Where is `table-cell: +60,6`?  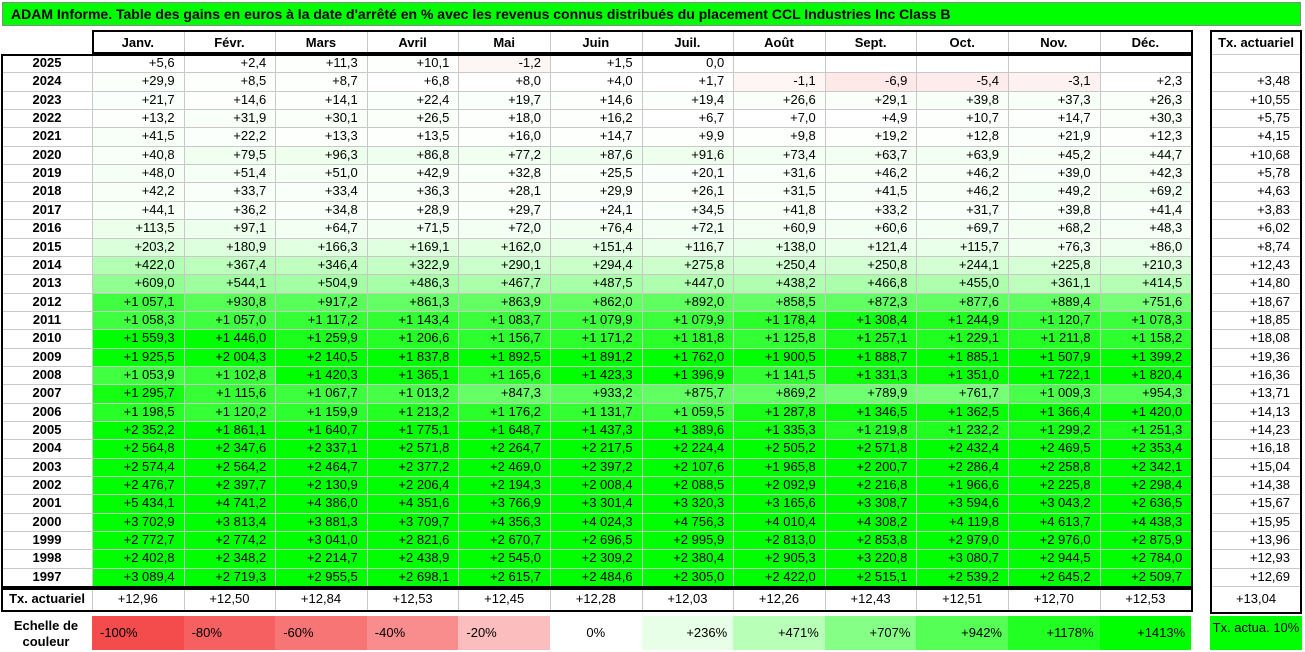
table-cell: +60,6 is located at coordinates (870, 228).